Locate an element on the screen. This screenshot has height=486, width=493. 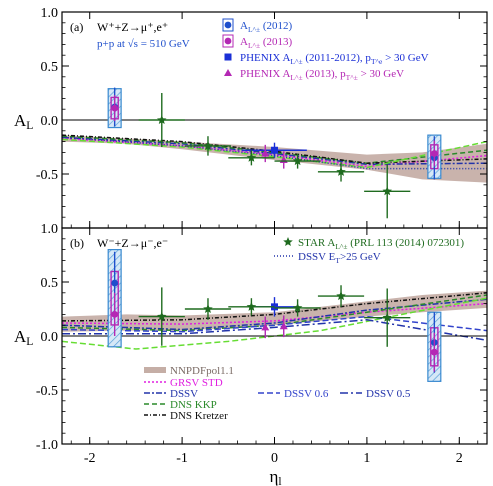
legend-marker-star_2013 is located at coordinates (228, 41).